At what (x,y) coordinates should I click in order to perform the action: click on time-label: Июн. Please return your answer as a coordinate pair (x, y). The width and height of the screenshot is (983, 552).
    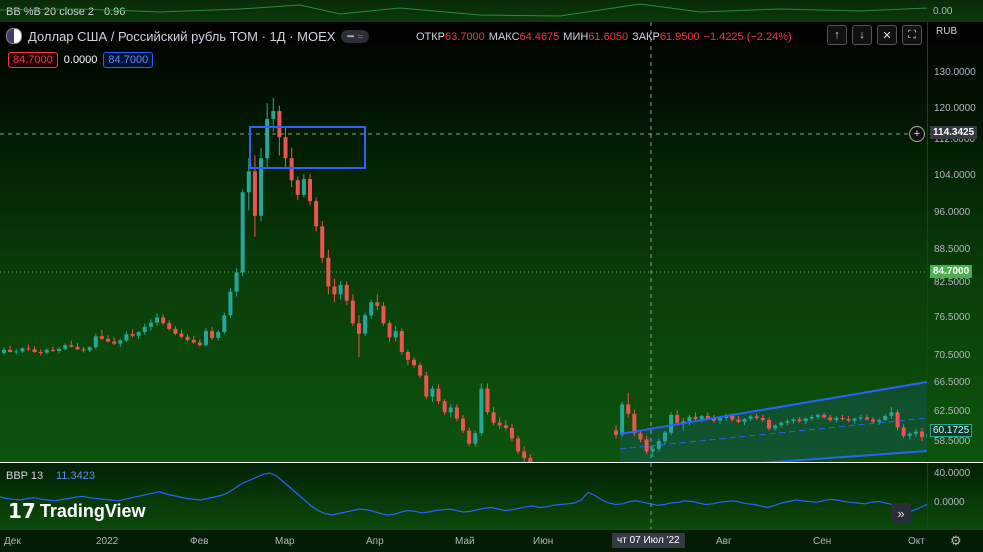
    Looking at the image, I should click on (543, 541).